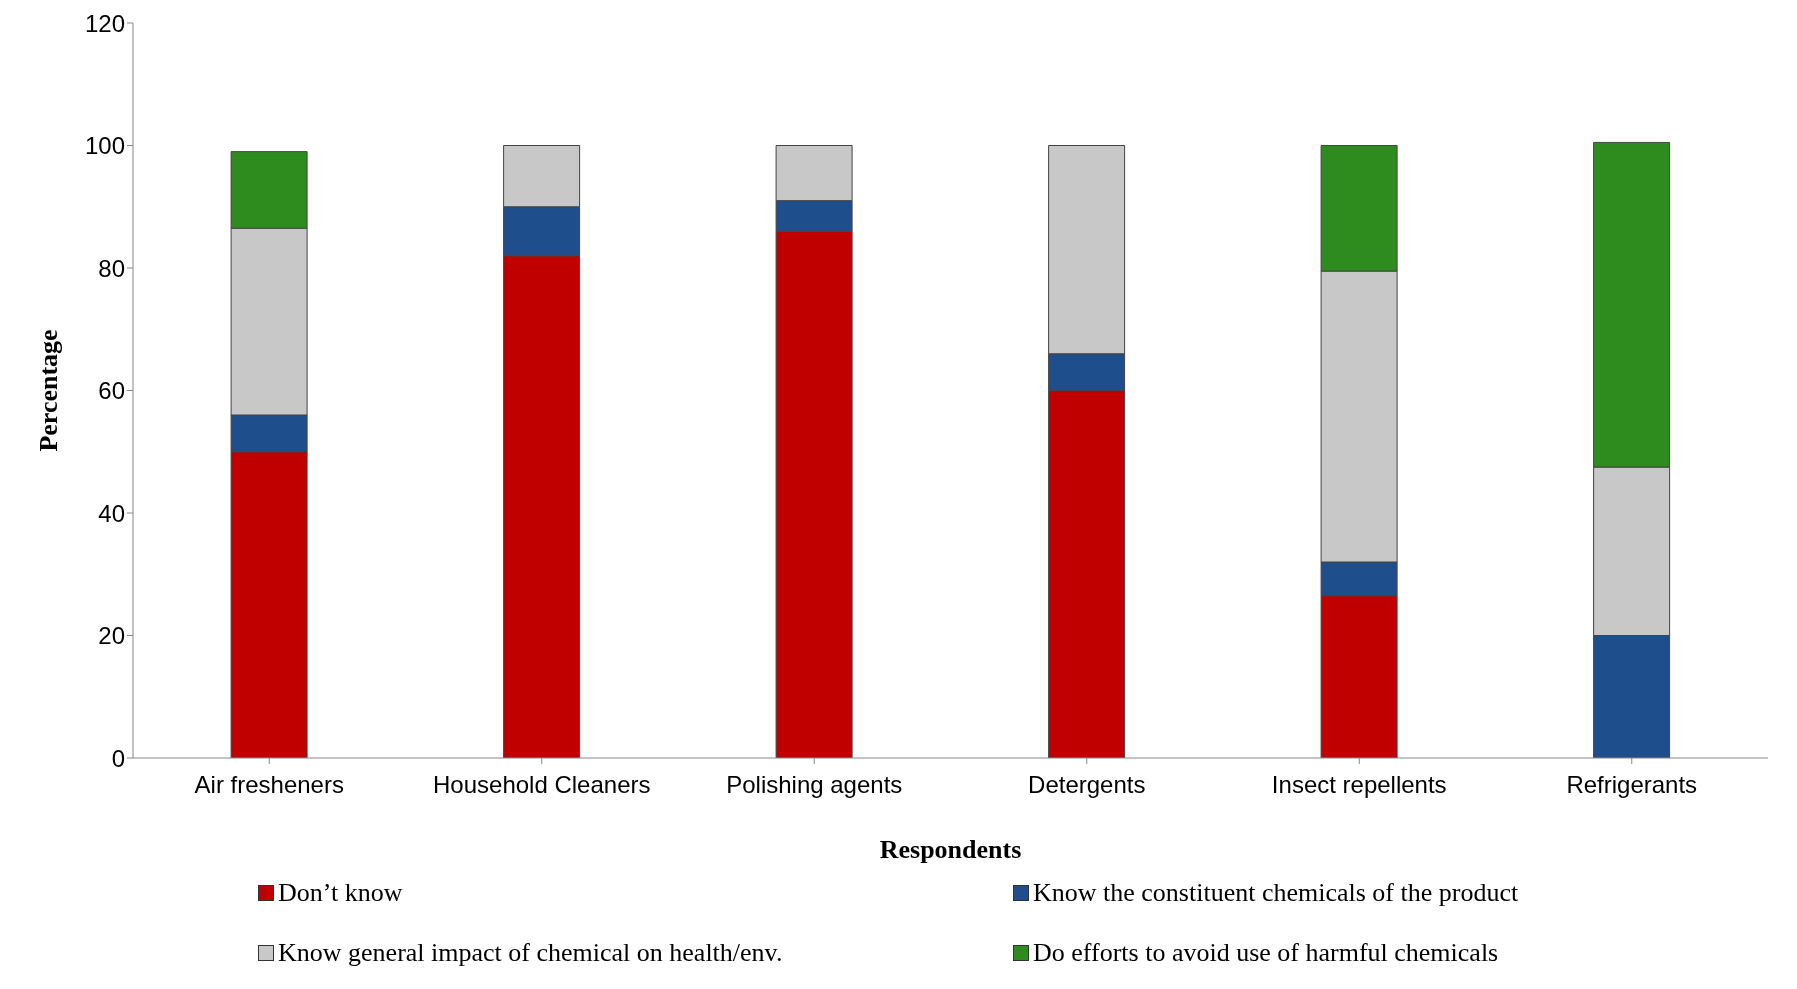 The height and width of the screenshot is (989, 1797). What do you see at coordinates (814, 785) in the screenshot?
I see `x-tick-label: Polishing agents` at bounding box center [814, 785].